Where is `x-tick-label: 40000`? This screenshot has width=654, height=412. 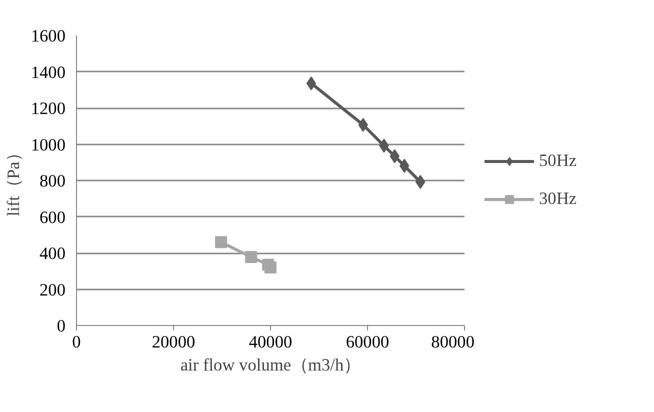 x-tick-label: 40000 is located at coordinates (270, 342).